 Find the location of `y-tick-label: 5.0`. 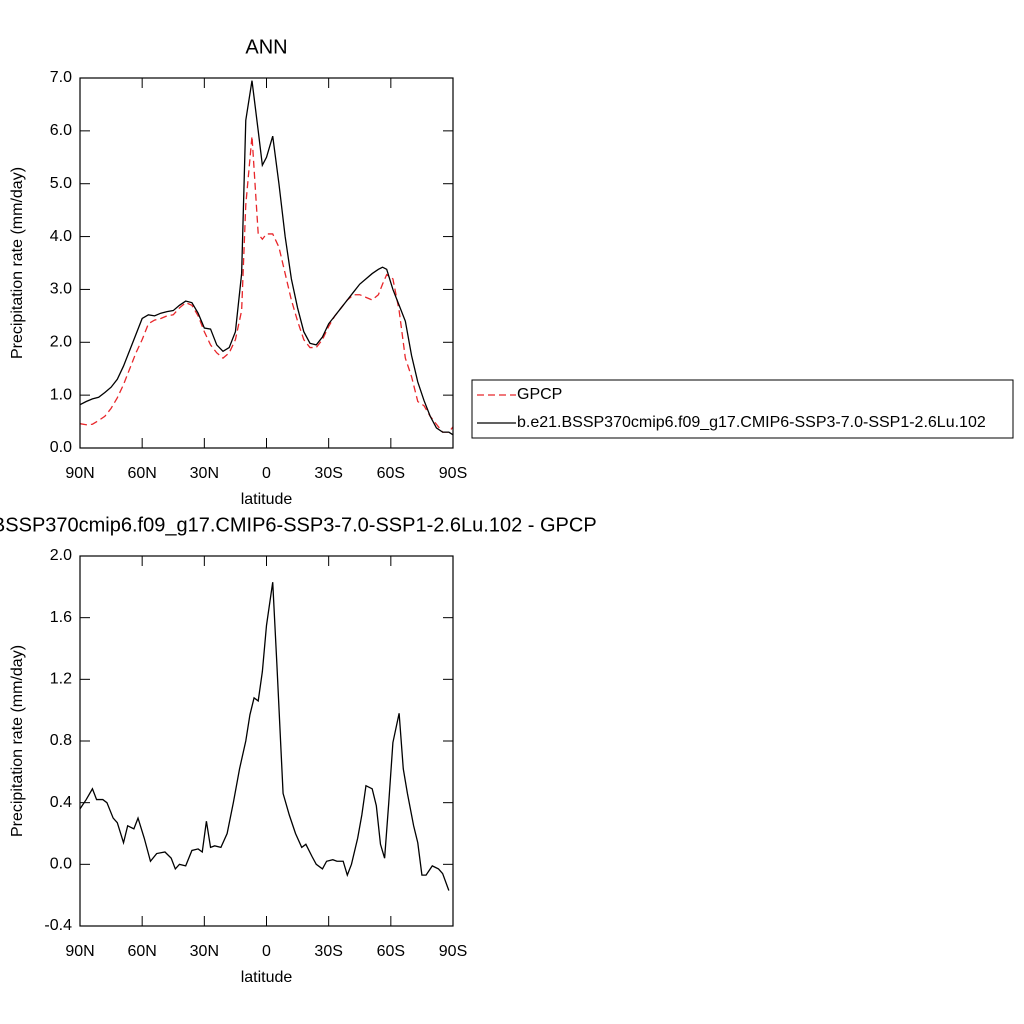

y-tick-label: 5.0 is located at coordinates (61, 183).